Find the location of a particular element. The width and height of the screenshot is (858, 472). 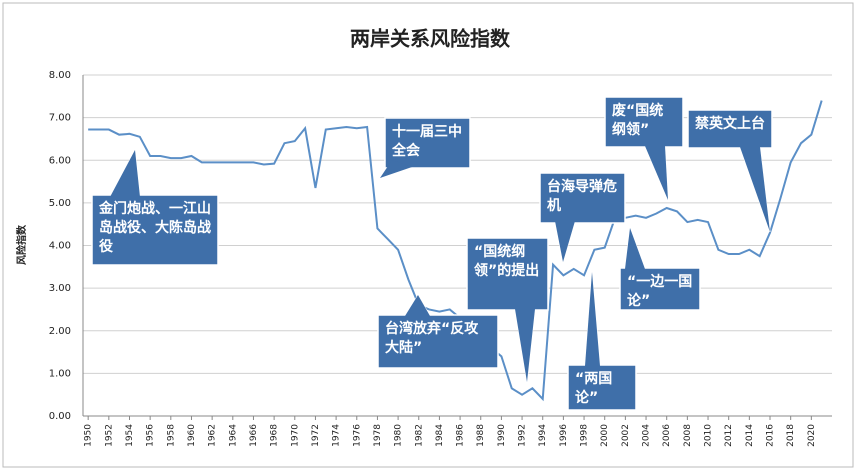

annotation: 禁英文上台 is located at coordinates (730, 124).